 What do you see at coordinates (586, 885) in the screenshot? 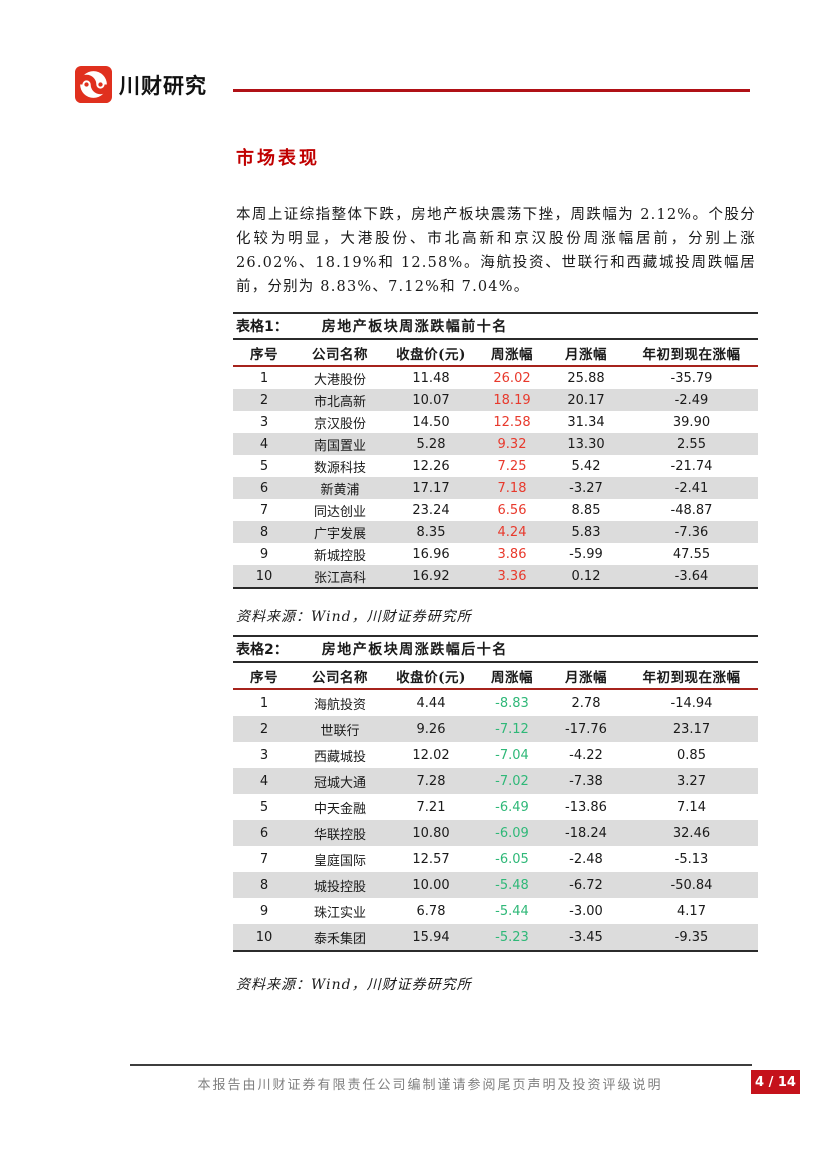
I see `month-change: -6.72` at bounding box center [586, 885].